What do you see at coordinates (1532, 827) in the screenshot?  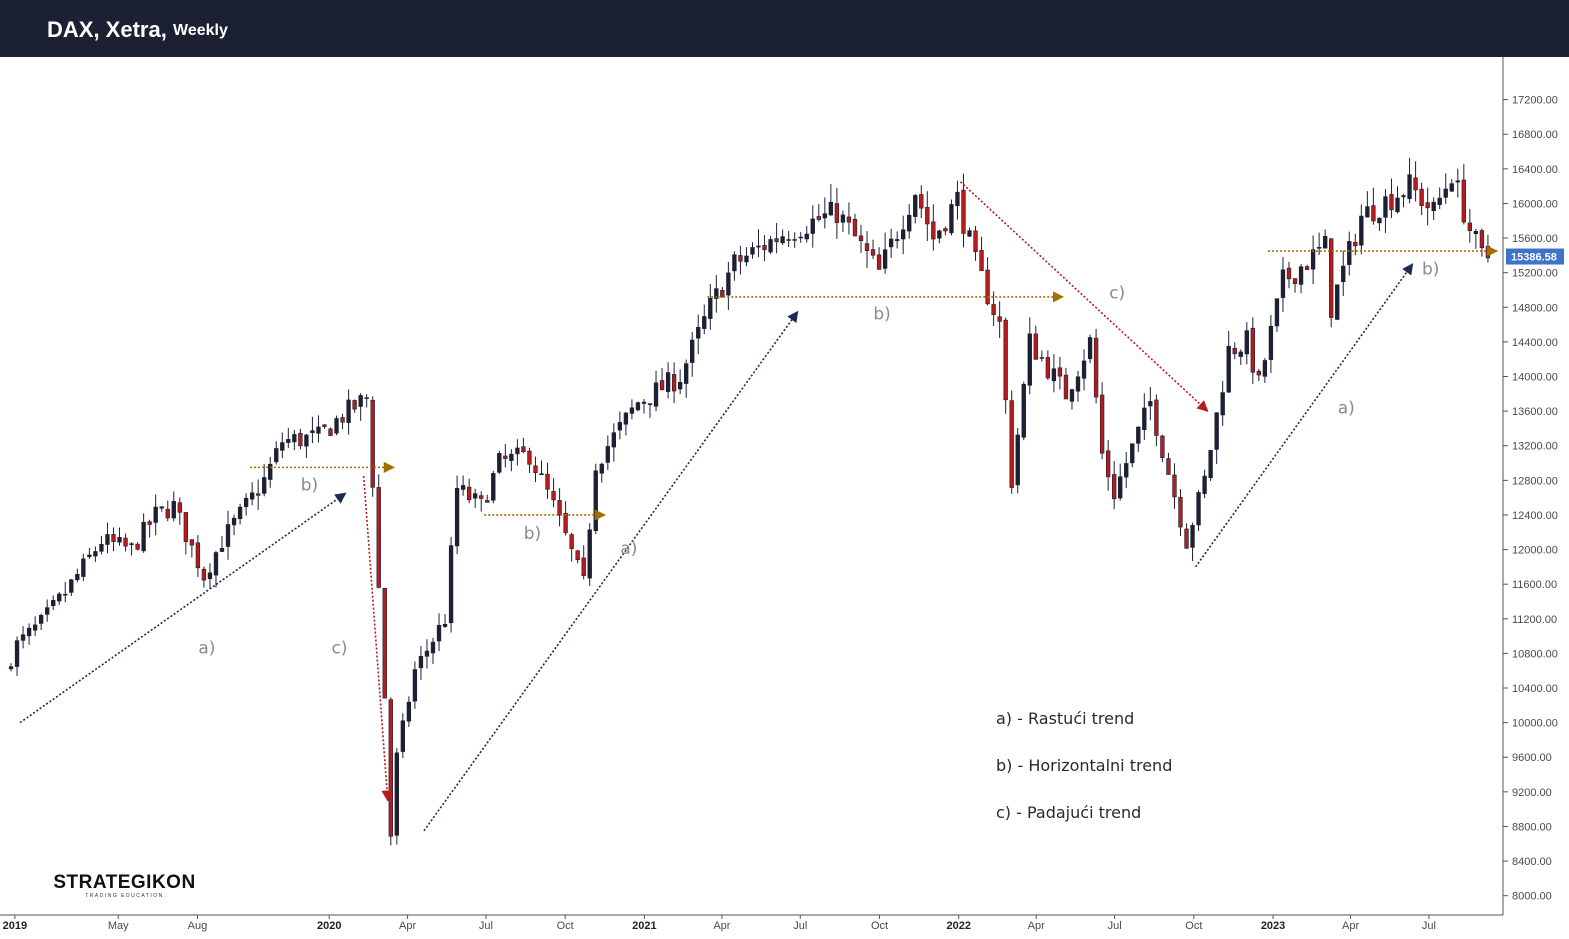 I see `price-tick-label: 8800.00` at bounding box center [1532, 827].